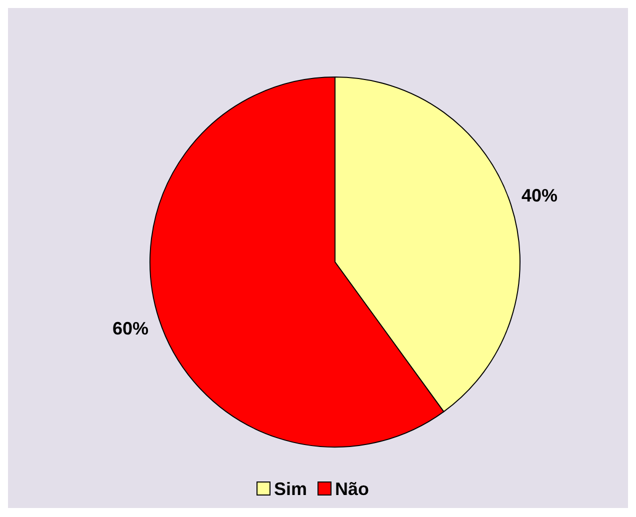 Image resolution: width=636 pixels, height=517 pixels. I want to click on data-label: 40%, so click(539, 196).